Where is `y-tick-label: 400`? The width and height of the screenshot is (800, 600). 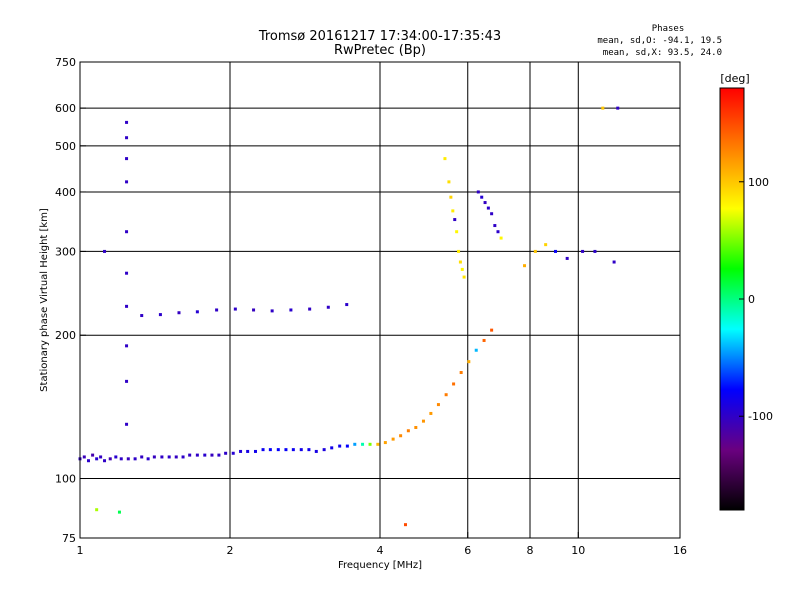
y-tick-label: 400 is located at coordinates (65, 192).